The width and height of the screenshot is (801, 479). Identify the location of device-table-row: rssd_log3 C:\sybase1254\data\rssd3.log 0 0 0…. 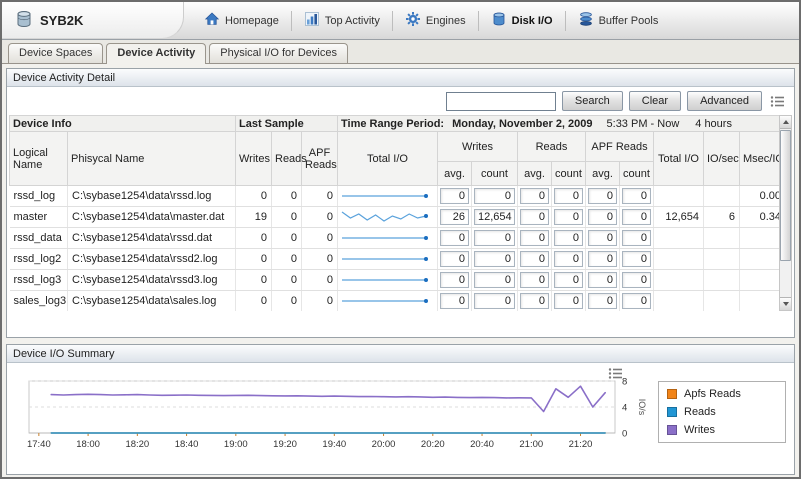
(397, 280).